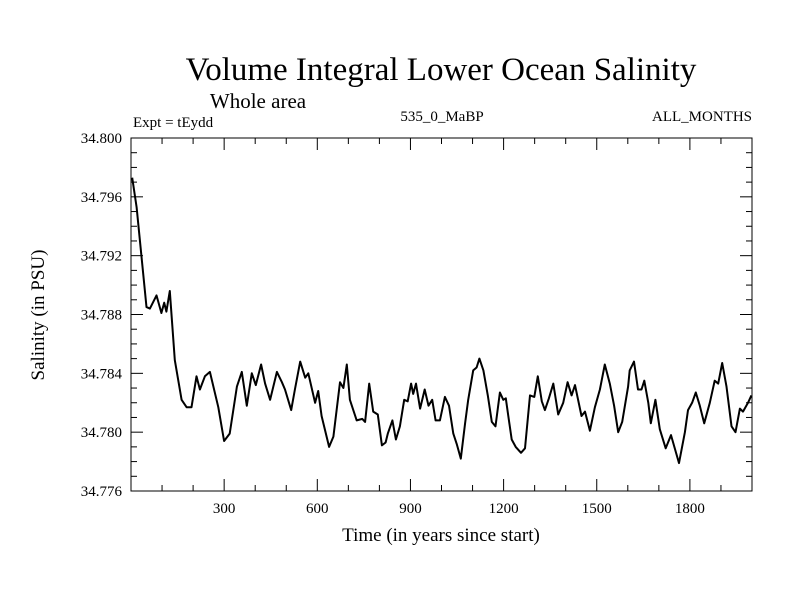  What do you see at coordinates (597, 509) in the screenshot?
I see `x-tick-label: 1500` at bounding box center [597, 509].